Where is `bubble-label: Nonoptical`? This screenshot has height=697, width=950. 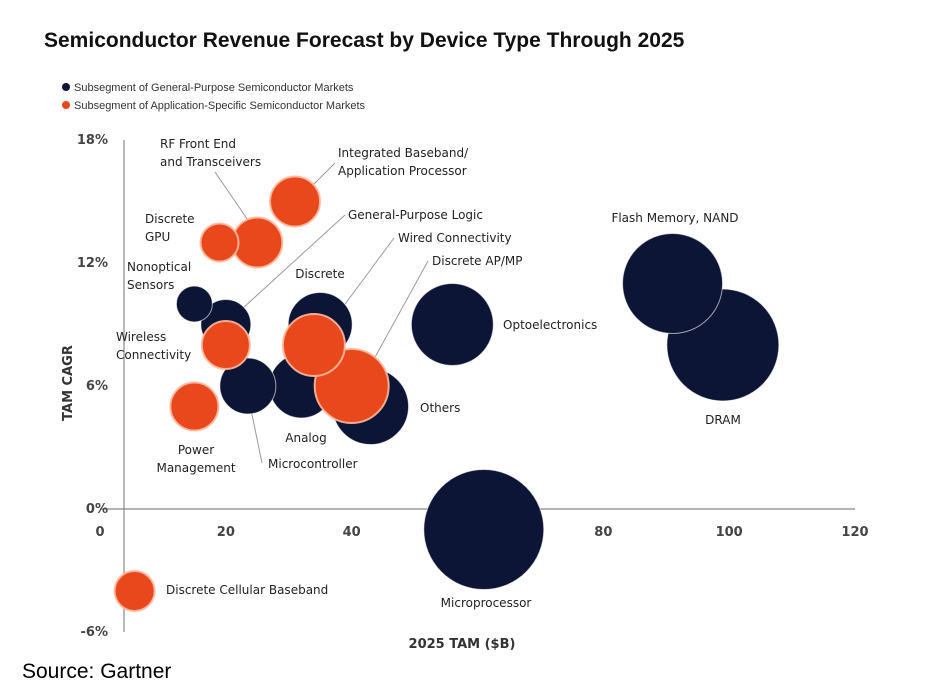 bubble-label: Nonoptical is located at coordinates (159, 267).